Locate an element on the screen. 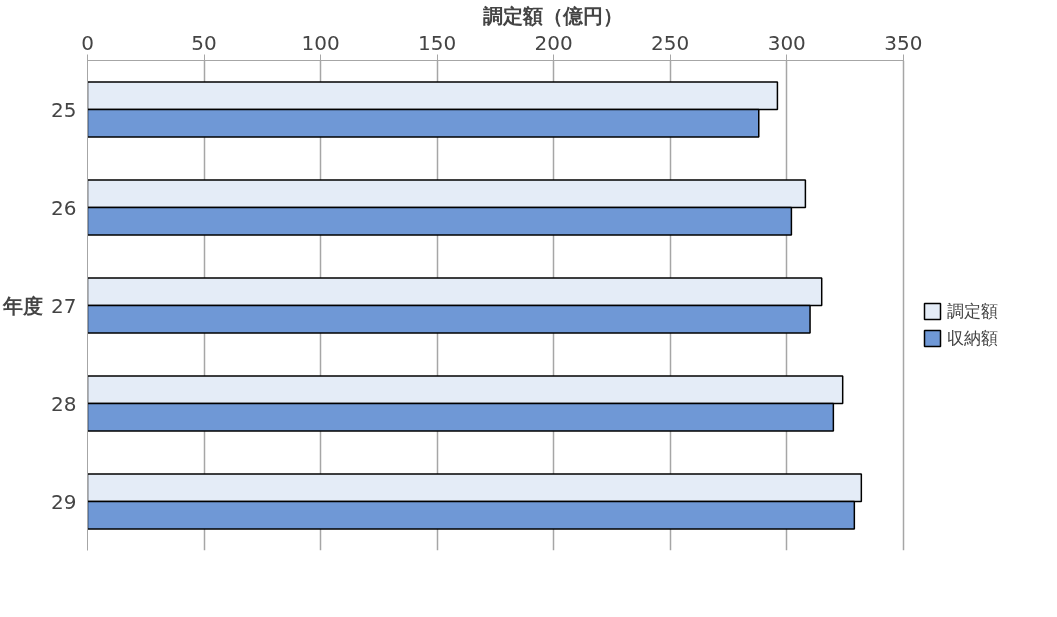 The image size is (1057, 617). x-tick-label: 350 is located at coordinates (903, 42).